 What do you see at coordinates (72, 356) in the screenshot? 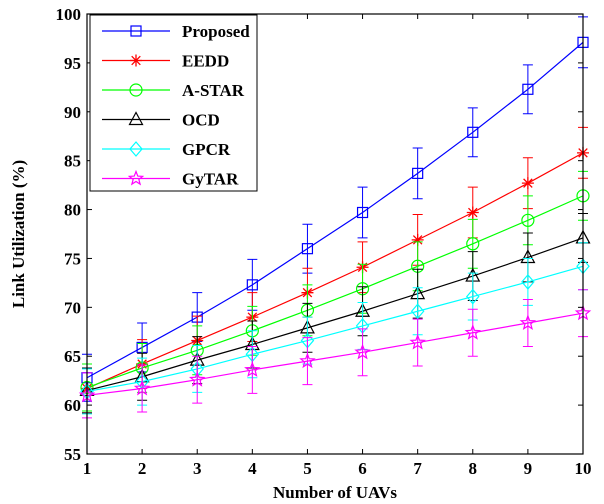
I see `y-tick-label: 65` at bounding box center [72, 356].